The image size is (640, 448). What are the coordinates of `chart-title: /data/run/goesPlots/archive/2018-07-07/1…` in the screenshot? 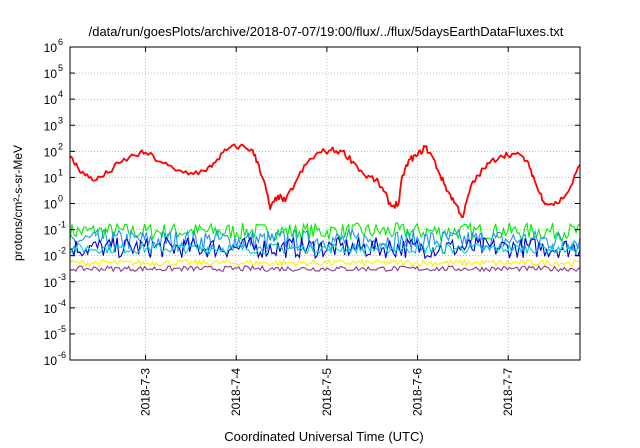 It's located at (326, 31).